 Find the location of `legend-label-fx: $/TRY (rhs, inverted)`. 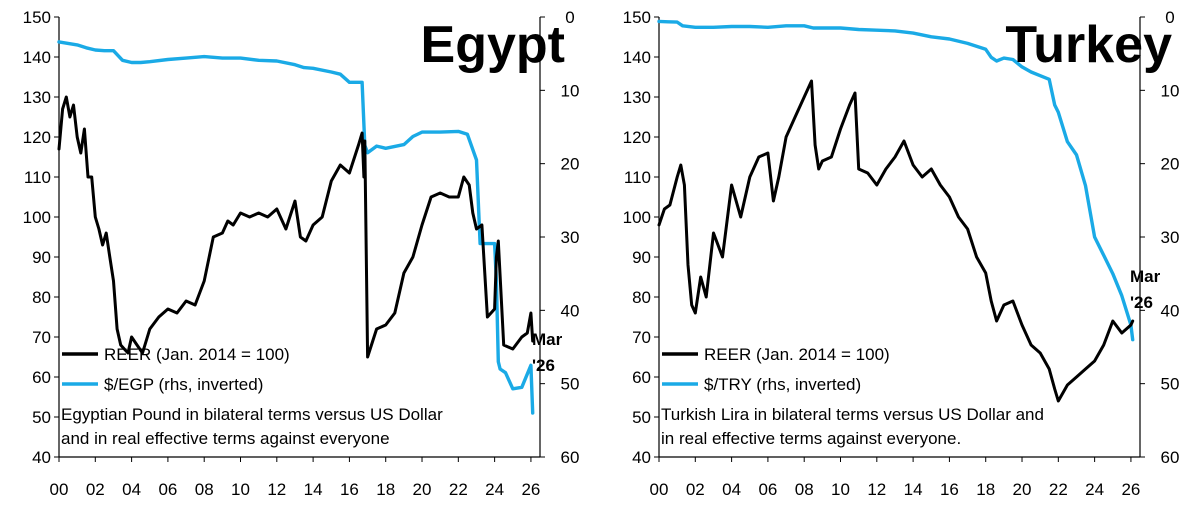

legend-label-fx: $/TRY (rhs, inverted) is located at coordinates (782, 384).